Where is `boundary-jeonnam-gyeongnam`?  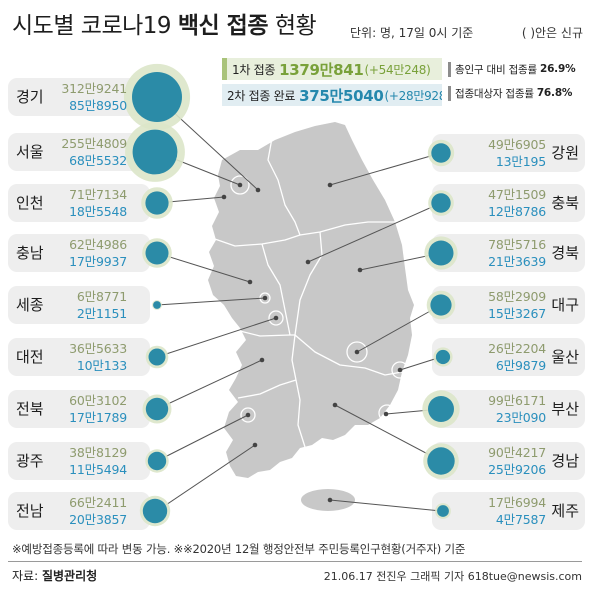
boundary-jeonnam-gyeongnam is located at coordinates (300, 413).